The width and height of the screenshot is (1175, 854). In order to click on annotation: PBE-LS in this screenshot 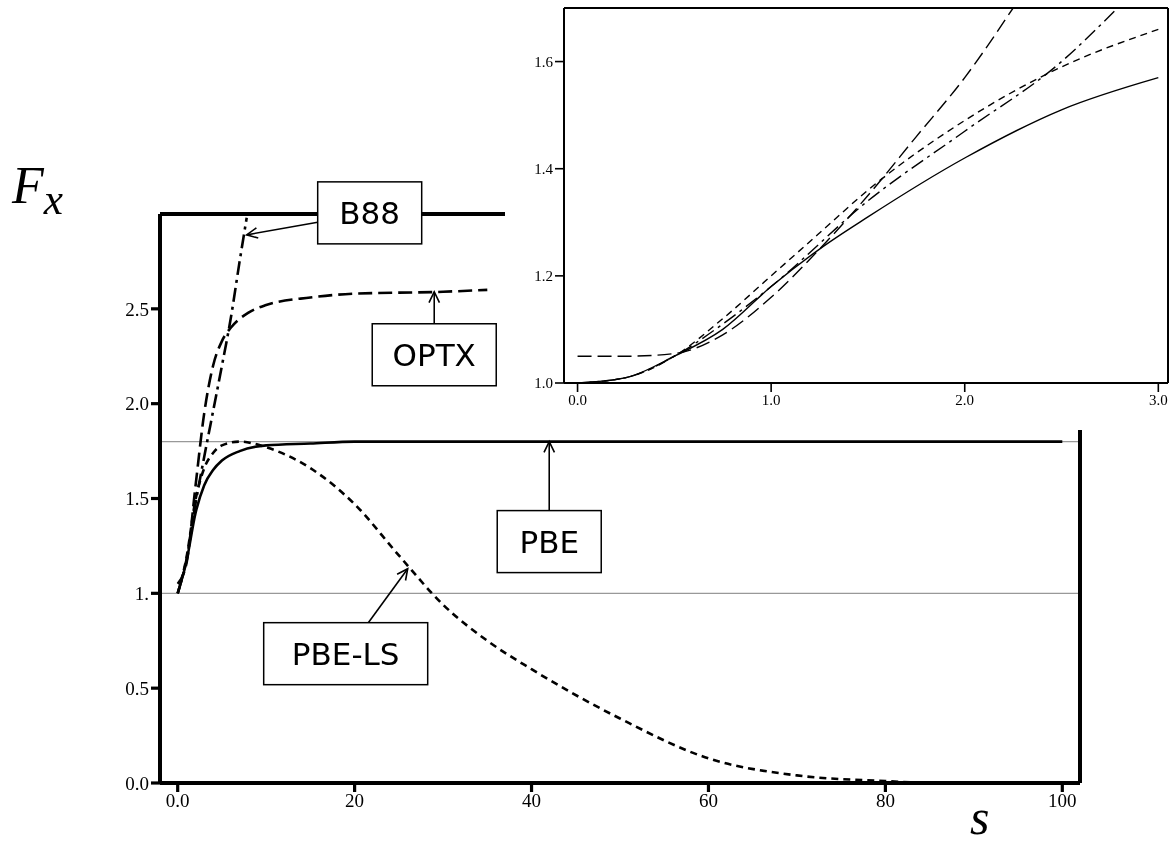, I will do `click(345, 653)`.